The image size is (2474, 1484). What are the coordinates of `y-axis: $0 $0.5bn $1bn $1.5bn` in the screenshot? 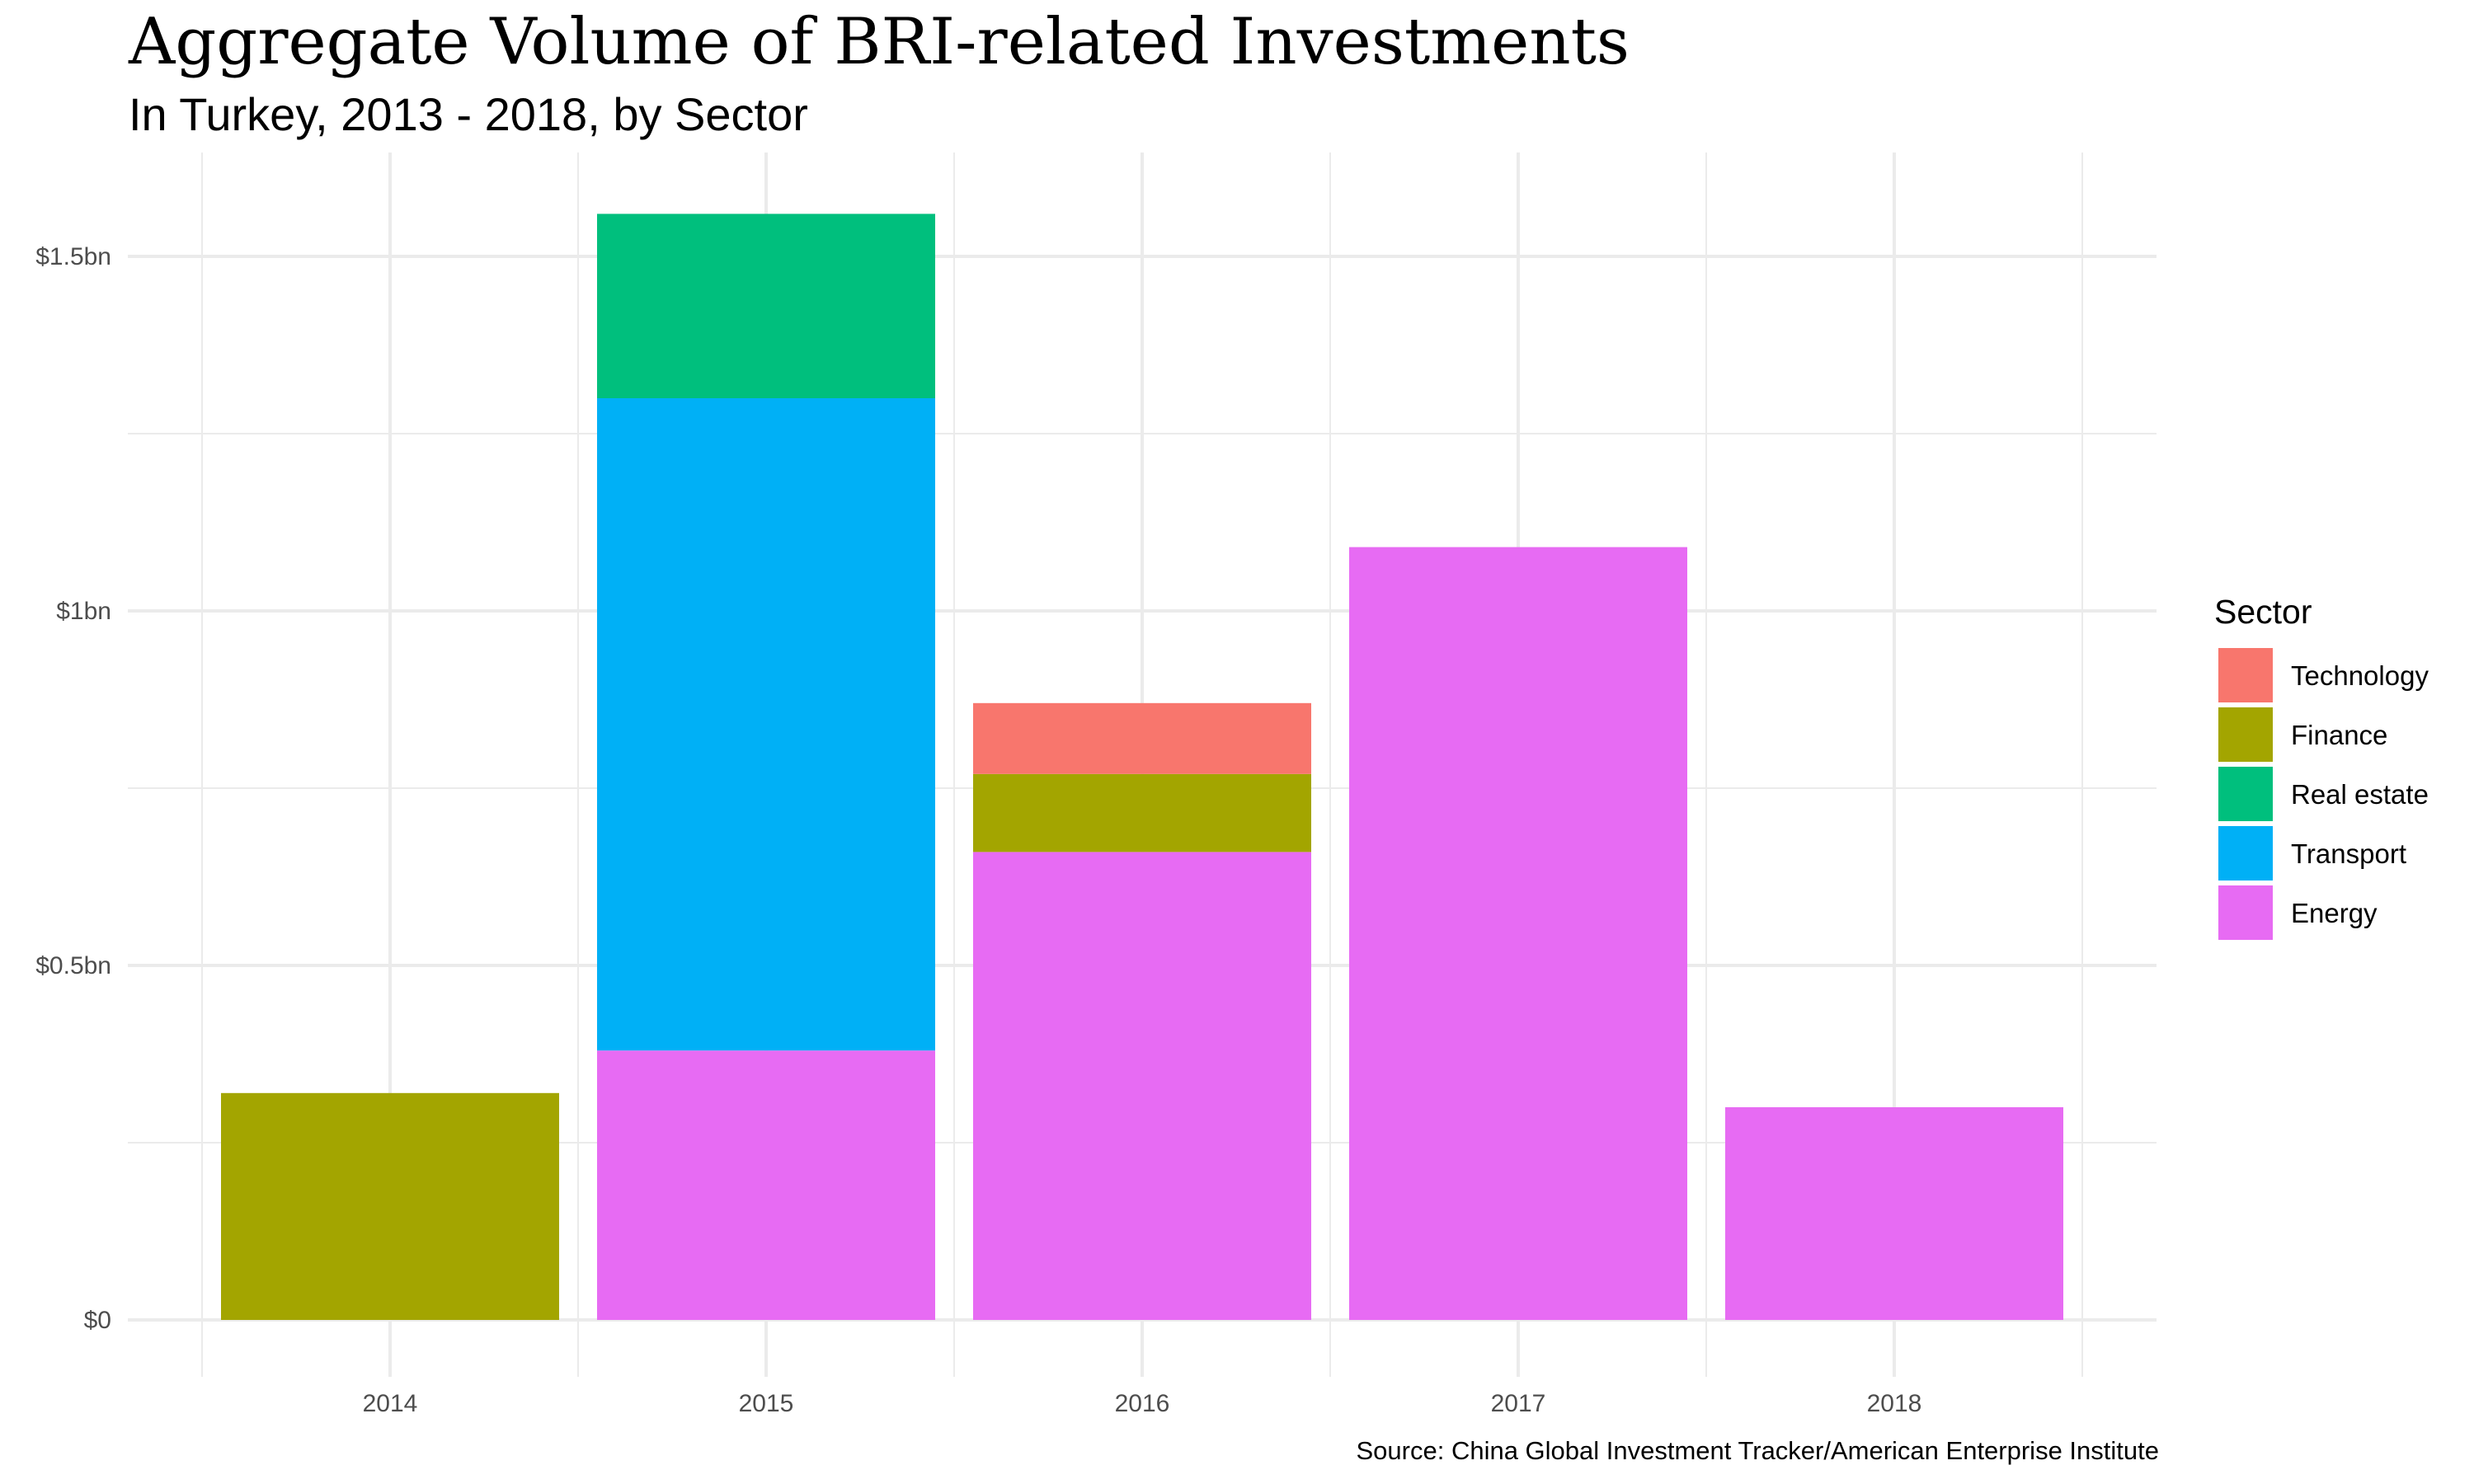 It's located at (73, 788).